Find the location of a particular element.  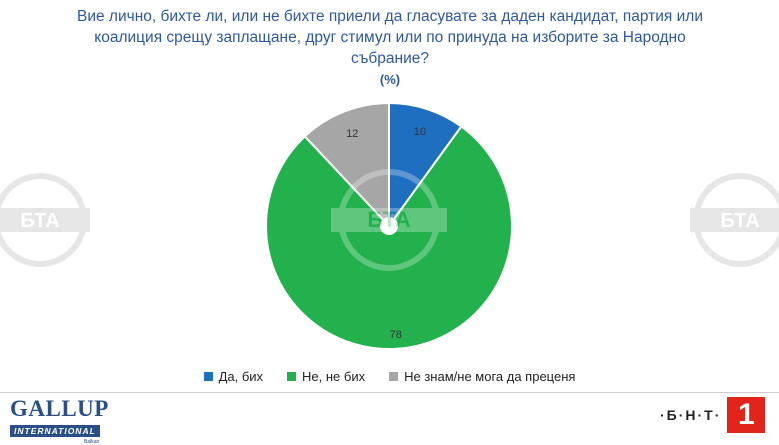

unit-label: (%) is located at coordinates (390, 79).